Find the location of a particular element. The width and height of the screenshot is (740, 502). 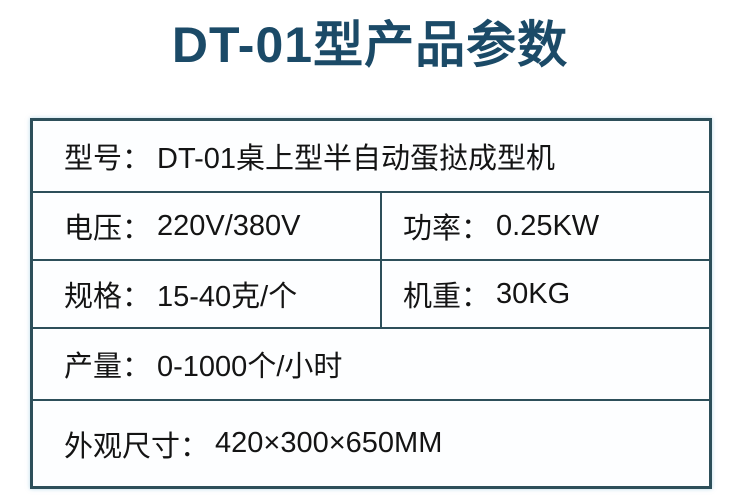

model-value: DT-01桌上型半自动蛋挞成型机 is located at coordinates (356, 159).